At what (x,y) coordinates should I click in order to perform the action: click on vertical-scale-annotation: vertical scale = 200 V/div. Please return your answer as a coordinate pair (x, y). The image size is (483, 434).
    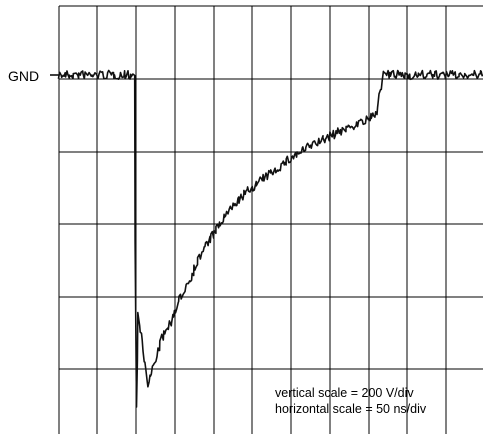
    Looking at the image, I should click on (344, 393).